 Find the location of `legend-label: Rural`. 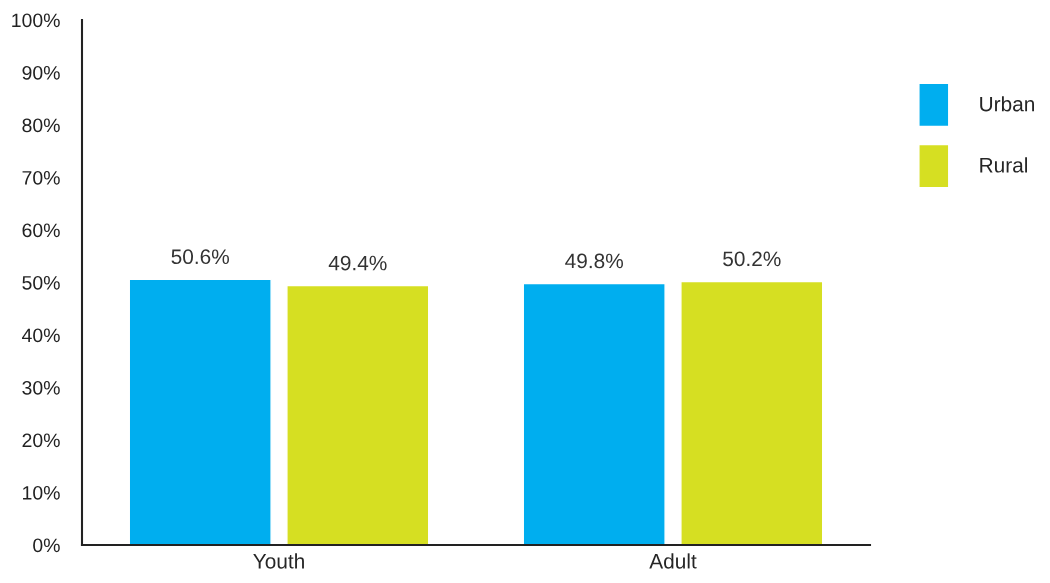

legend-label: Rural is located at coordinates (1003, 165).